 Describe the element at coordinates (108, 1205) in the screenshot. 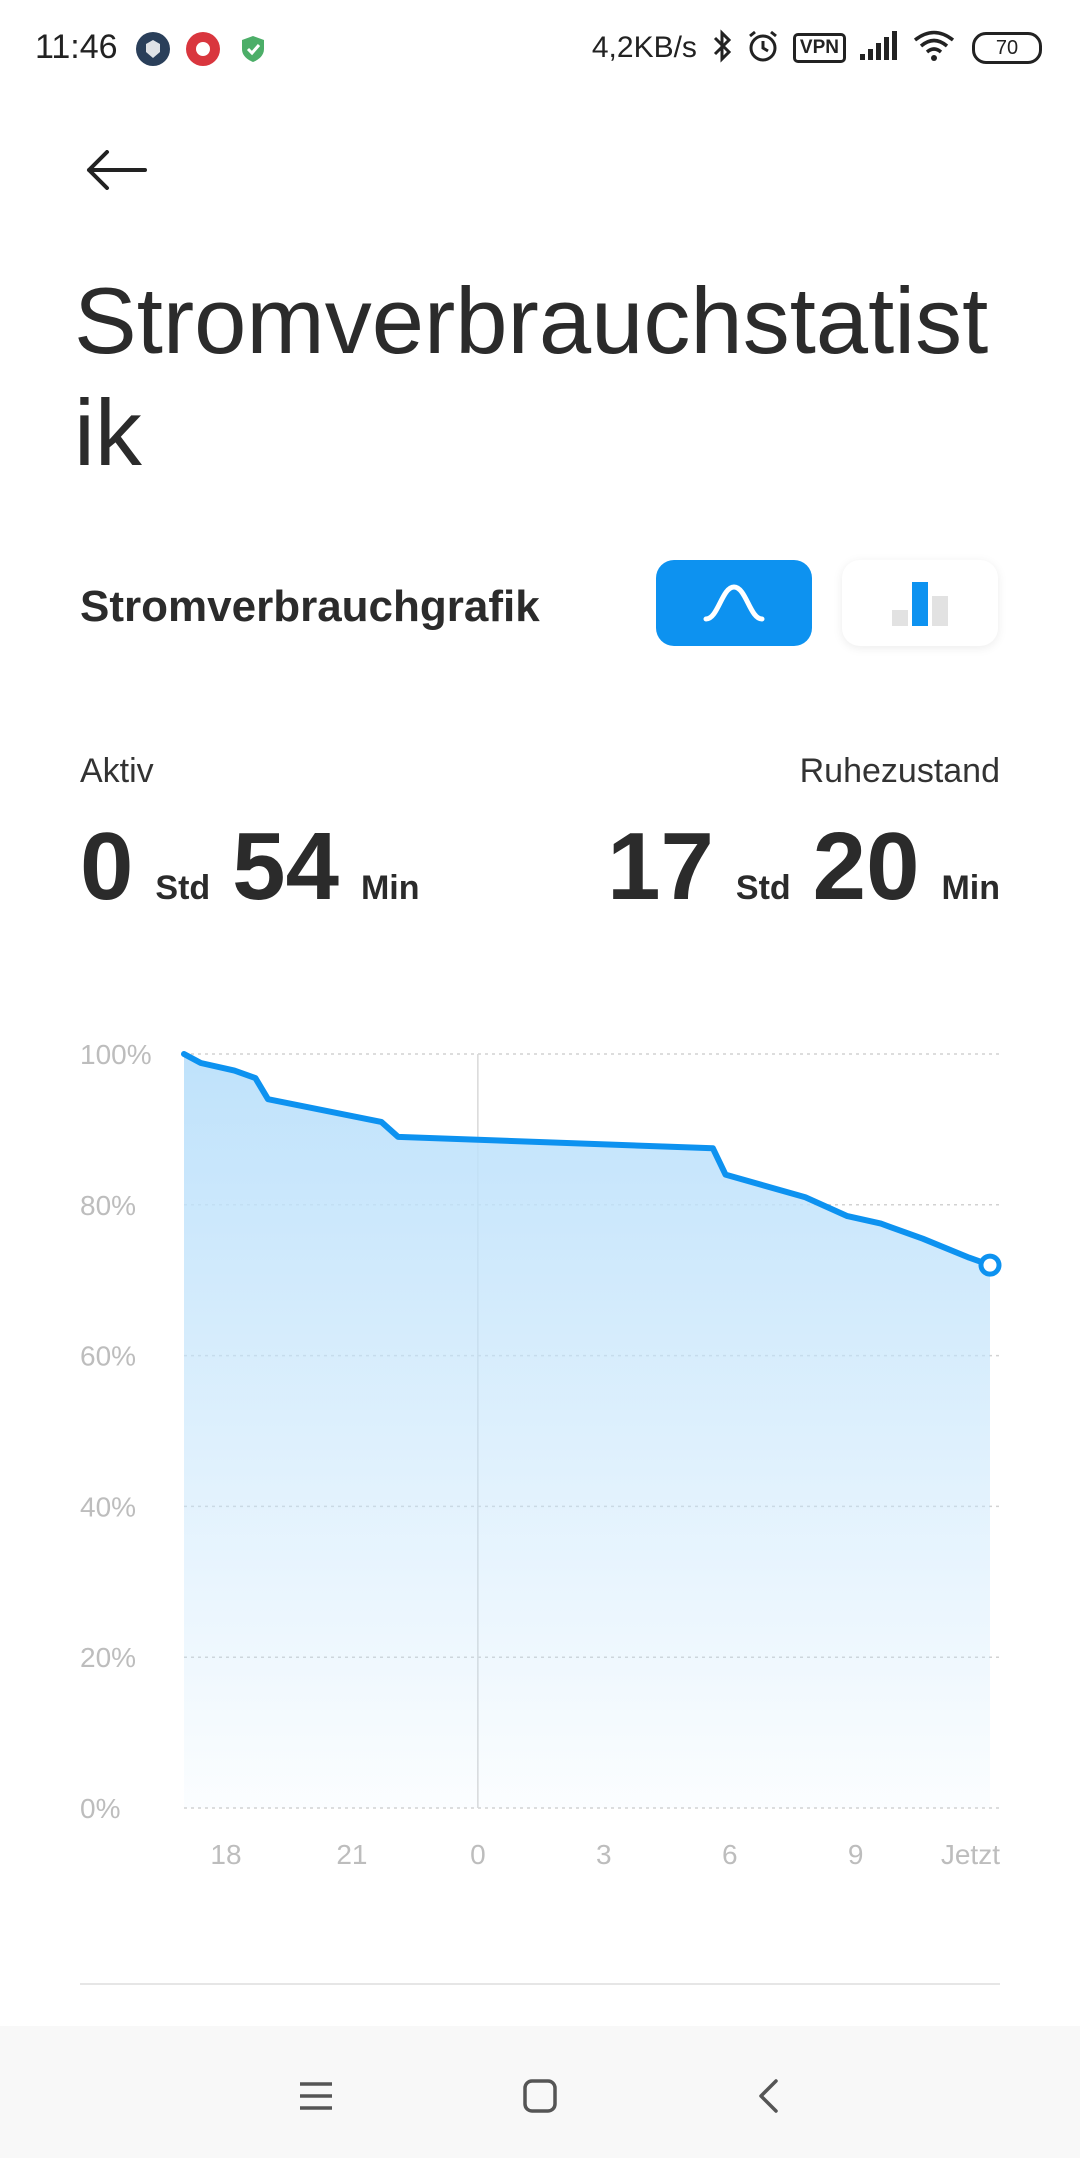

I see `y-tick-label: 80%` at that location.